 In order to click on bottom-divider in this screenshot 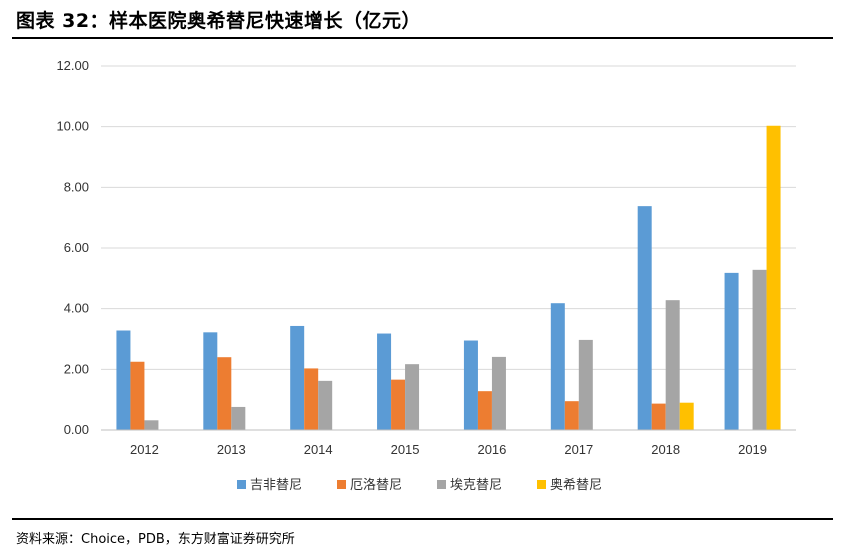, I will do `click(422, 519)`.